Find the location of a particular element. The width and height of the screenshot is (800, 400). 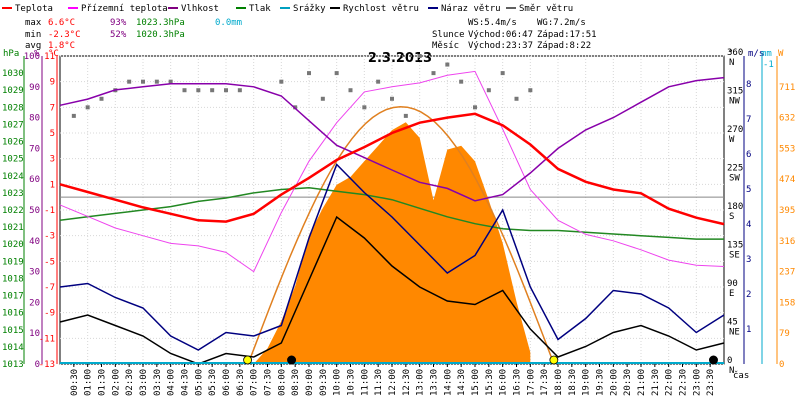

solar-tick-label: 632 is located at coordinates (787, 119).